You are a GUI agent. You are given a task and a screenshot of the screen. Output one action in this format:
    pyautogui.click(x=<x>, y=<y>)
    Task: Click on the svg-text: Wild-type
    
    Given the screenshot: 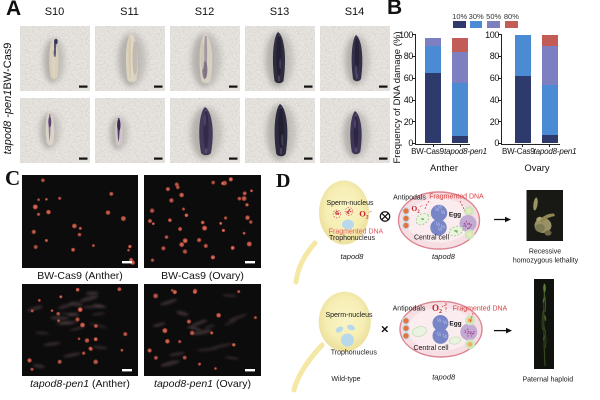 What is the action you would take?
    pyautogui.click(x=345, y=379)
    